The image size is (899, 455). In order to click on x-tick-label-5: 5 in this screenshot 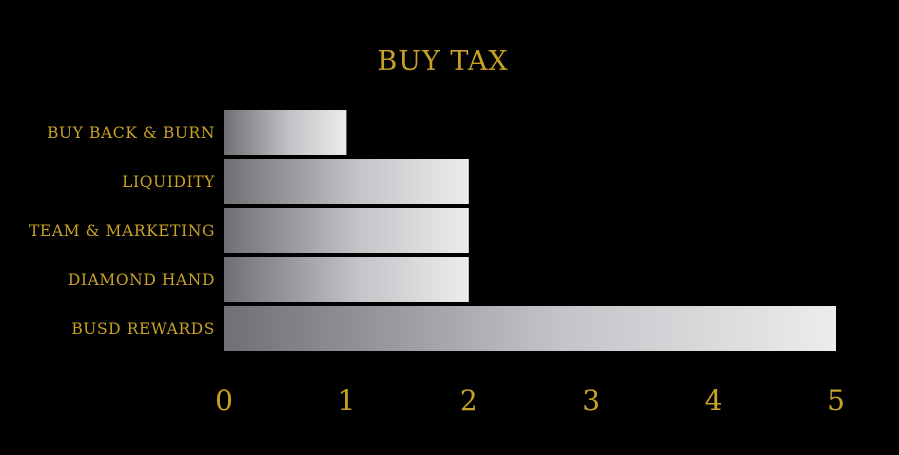, I will do `click(836, 400)`.